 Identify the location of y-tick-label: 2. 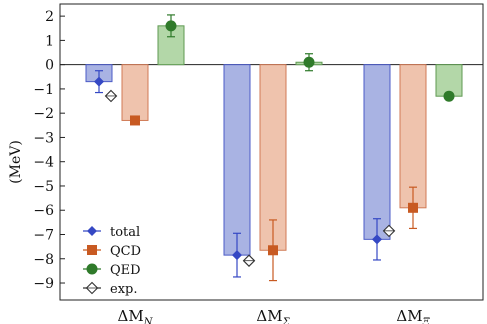
(49, 17).